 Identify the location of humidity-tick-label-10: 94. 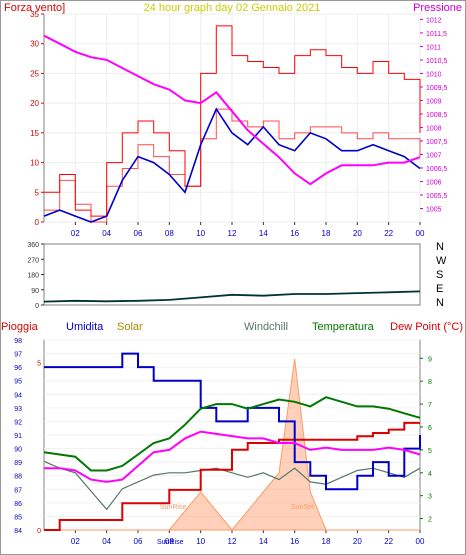
(18, 395).